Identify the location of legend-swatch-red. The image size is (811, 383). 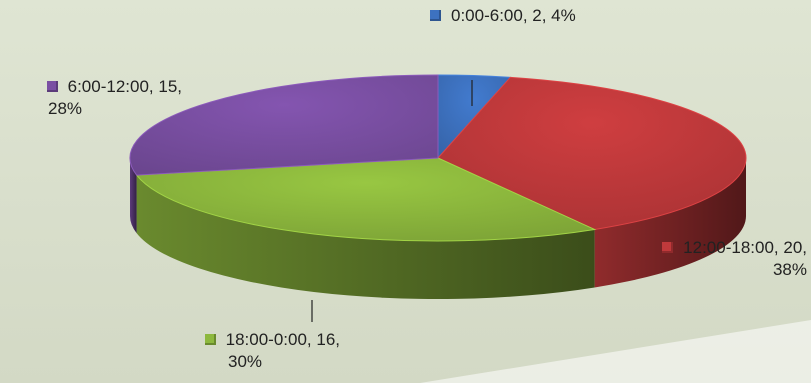
(668, 247).